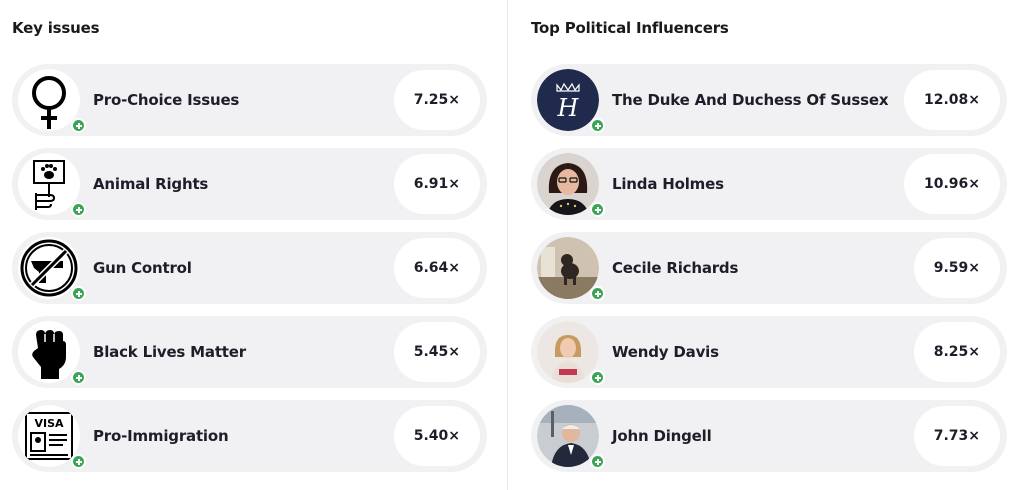  Describe the element at coordinates (249, 436) in the screenshot. I see `issue-row-pro-immigration: VISA Pro-Immigration 5.40×` at that location.